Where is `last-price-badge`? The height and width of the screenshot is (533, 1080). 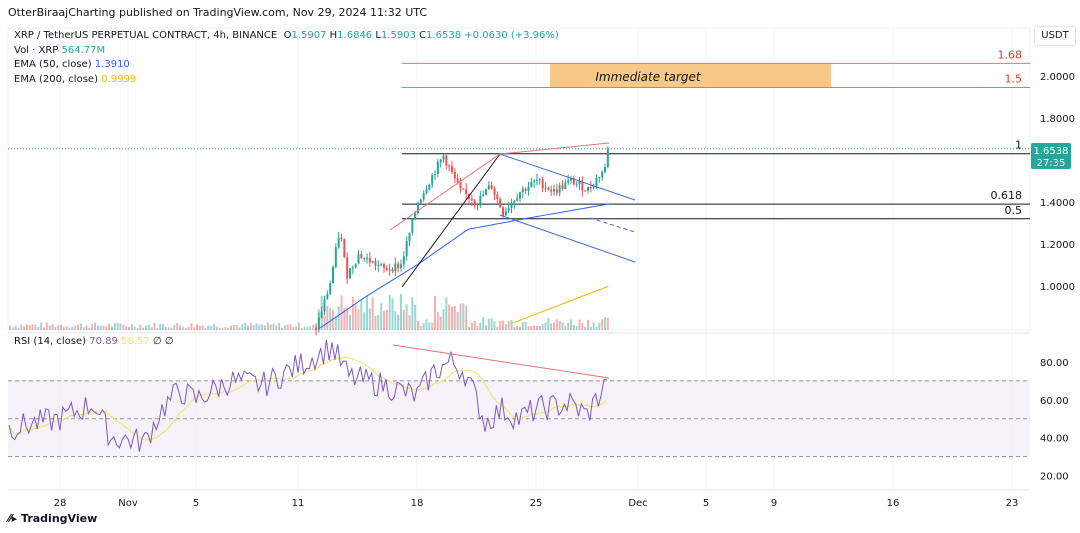
last-price-badge is located at coordinates (1051, 156).